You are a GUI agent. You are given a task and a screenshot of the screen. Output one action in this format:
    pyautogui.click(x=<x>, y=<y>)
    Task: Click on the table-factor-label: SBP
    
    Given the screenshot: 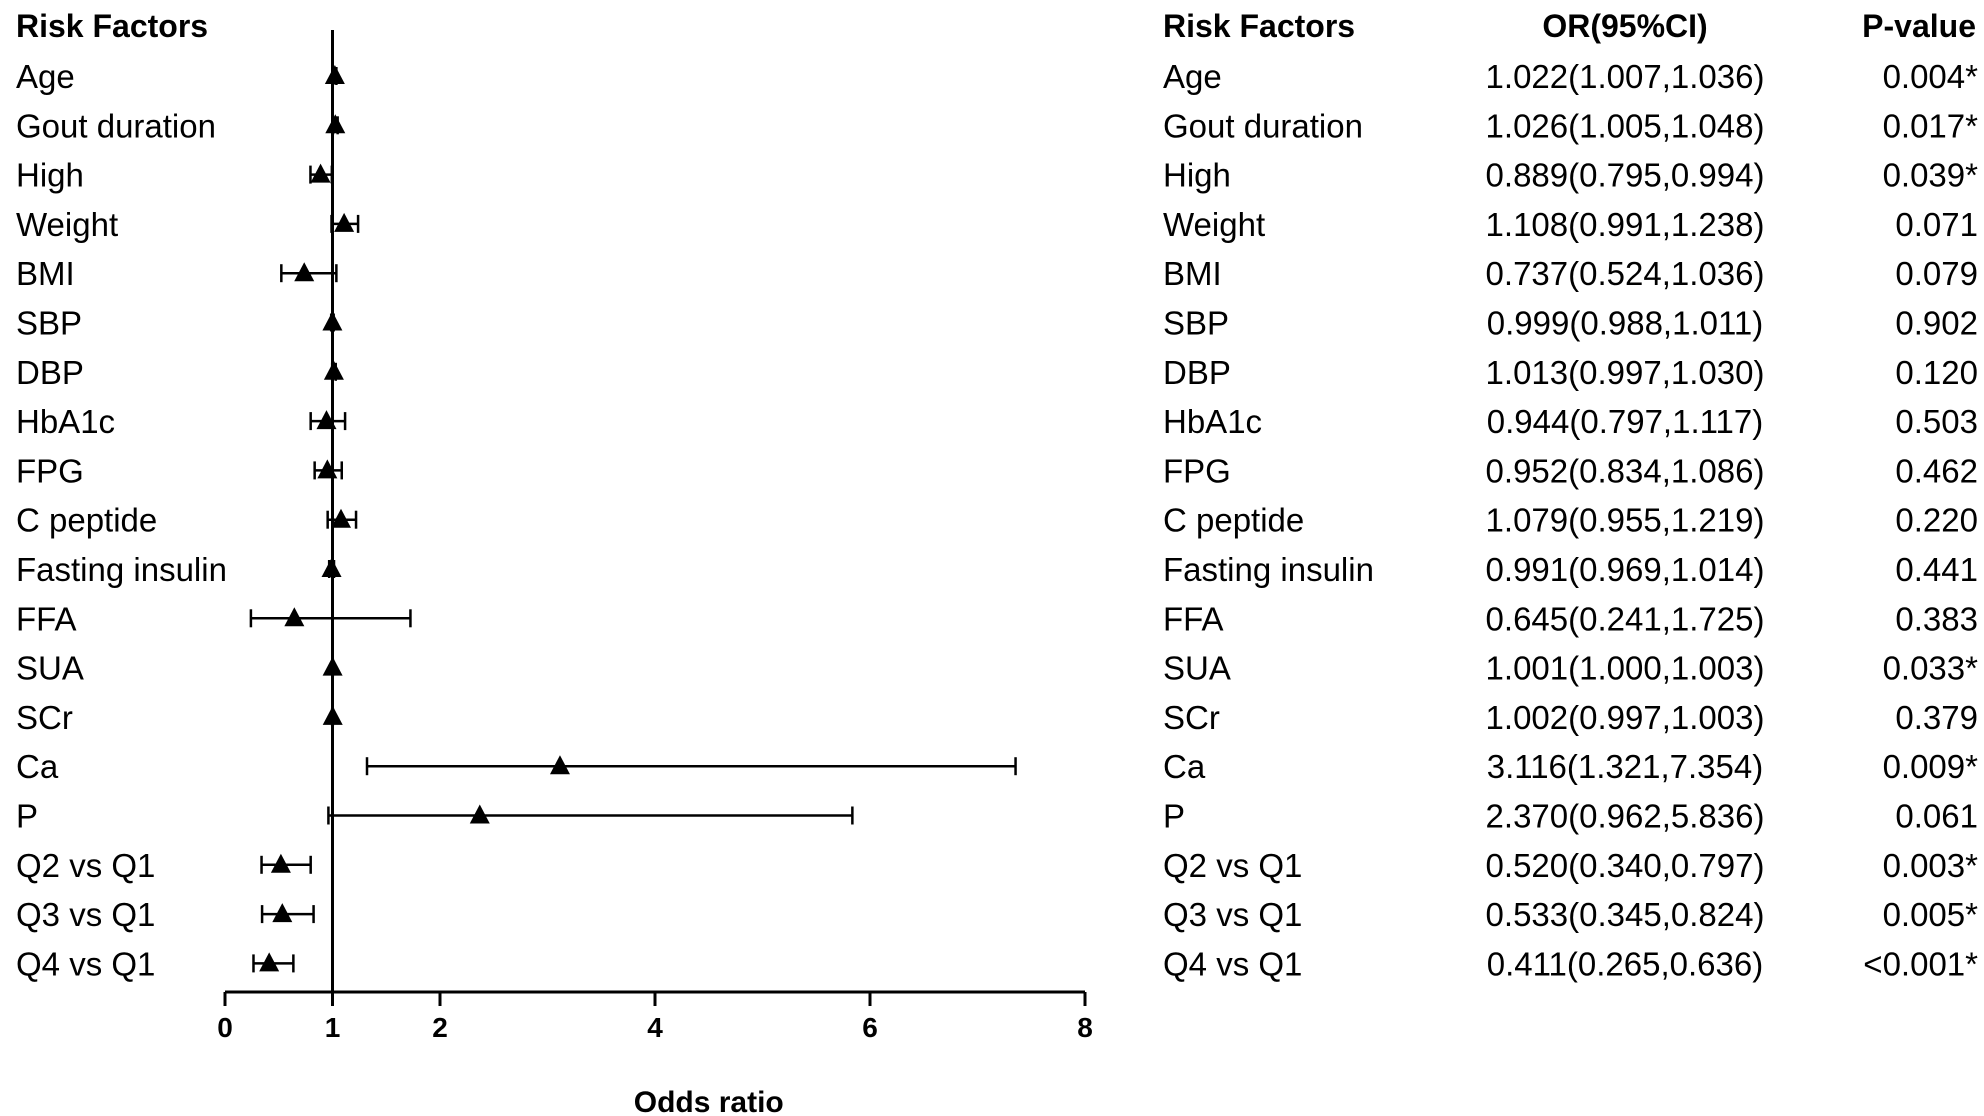 What is the action you would take?
    pyautogui.click(x=1196, y=323)
    